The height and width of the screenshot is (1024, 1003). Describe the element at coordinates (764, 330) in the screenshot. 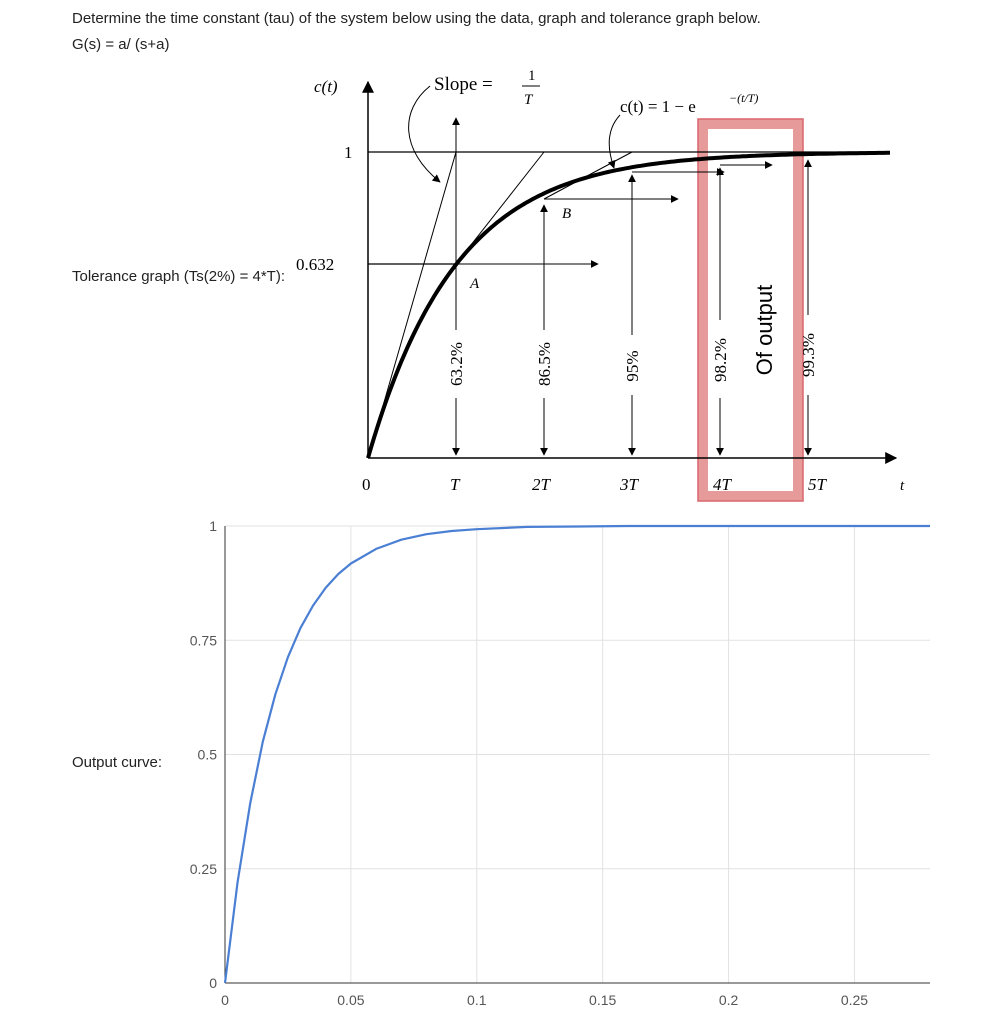

I see `of-output-label: Of output` at that location.